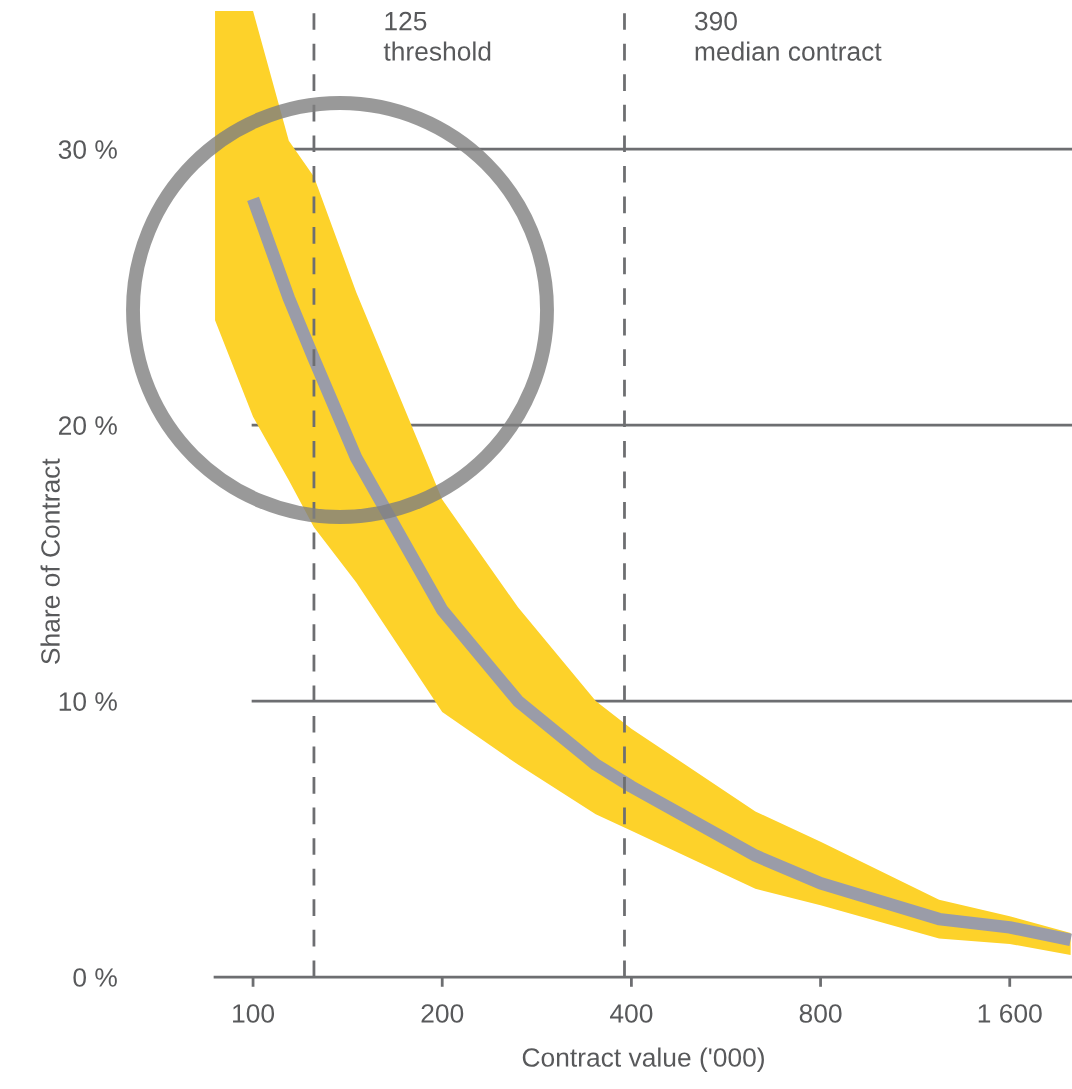 The width and height of the screenshot is (1072, 1089). Describe the element at coordinates (437, 36) in the screenshot. I see `ref-line-label: 125 threshold` at that location.